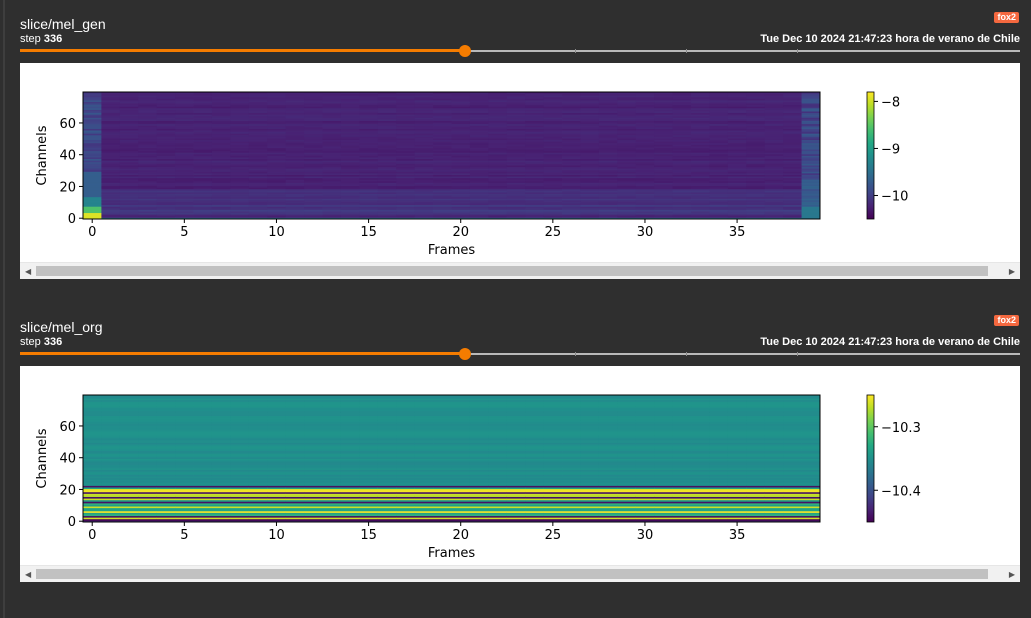 The width and height of the screenshot is (1031, 618). What do you see at coordinates (901, 428) in the screenshot?
I see `colorbar-tick-label: −10.3` at bounding box center [901, 428].